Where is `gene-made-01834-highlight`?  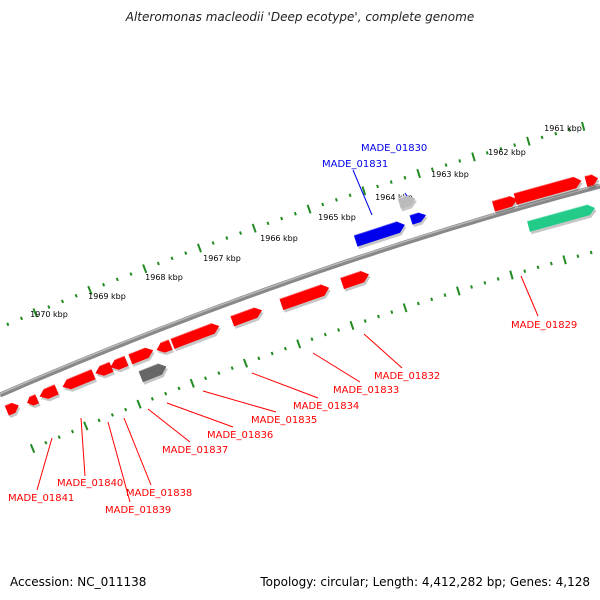 gene-made-01834-highlight is located at coordinates (242, 311).